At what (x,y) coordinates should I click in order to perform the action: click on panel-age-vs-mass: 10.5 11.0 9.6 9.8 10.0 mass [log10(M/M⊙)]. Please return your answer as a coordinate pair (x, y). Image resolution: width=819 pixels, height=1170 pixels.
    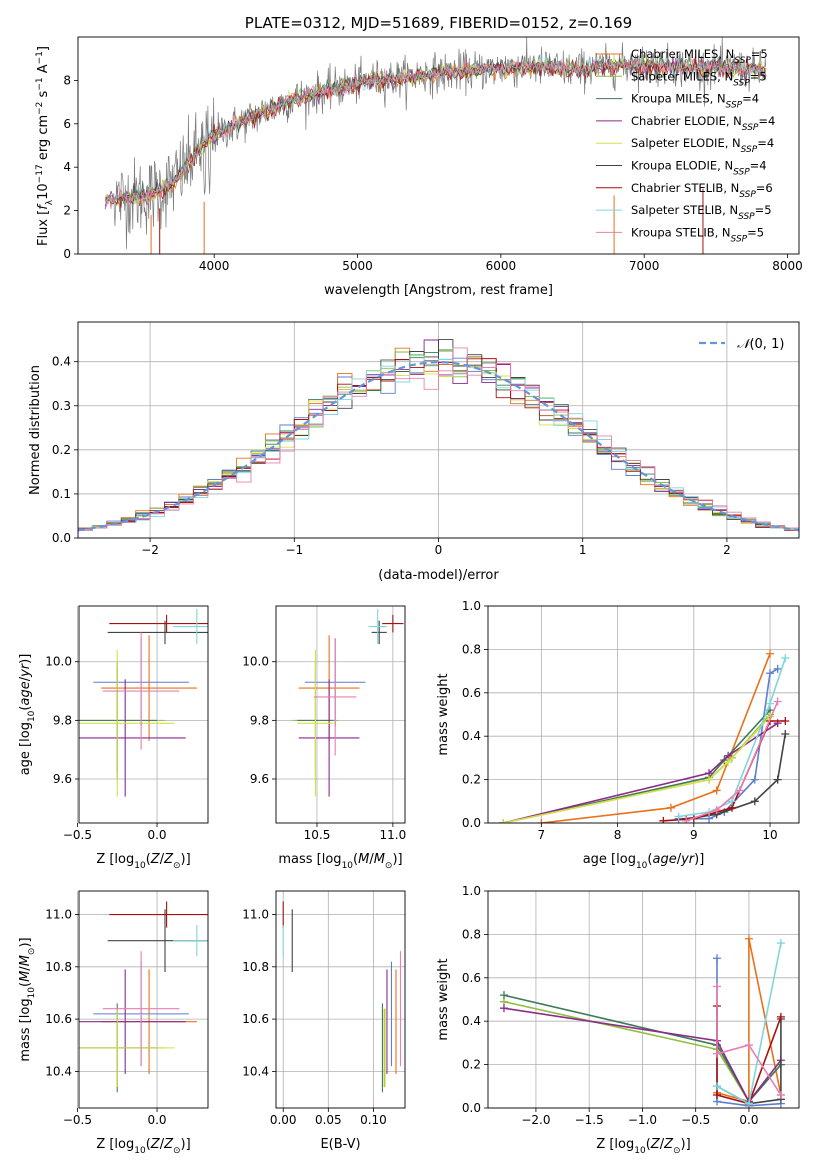
    Looking at the image, I should click on (324, 738).